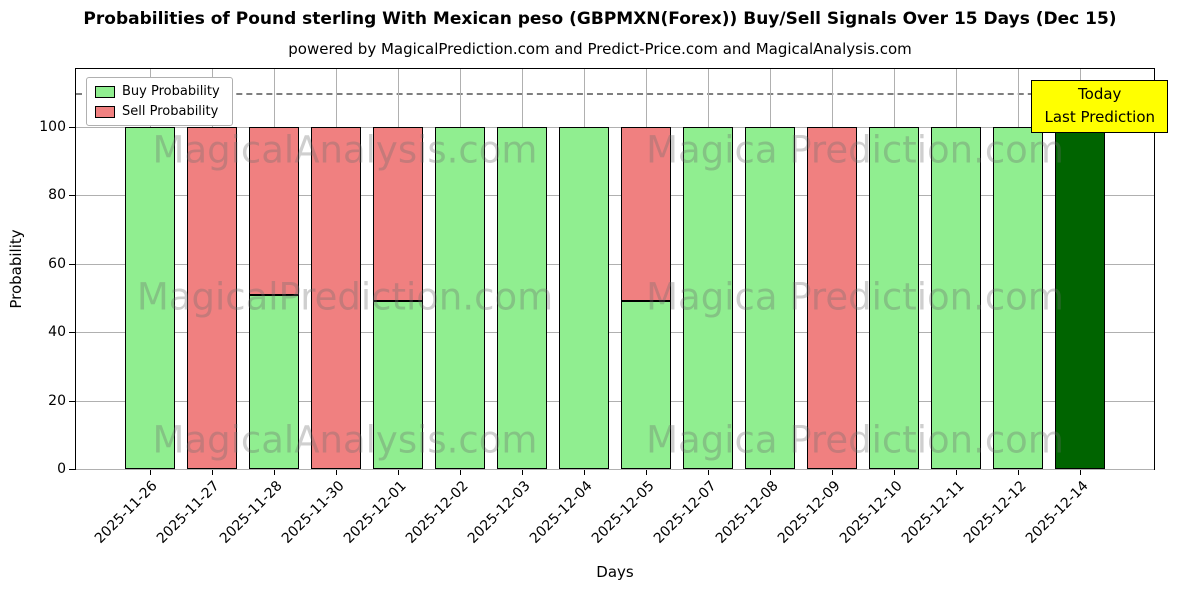  I want to click on legend: Buy Probability Sell Probability, so click(159, 101).